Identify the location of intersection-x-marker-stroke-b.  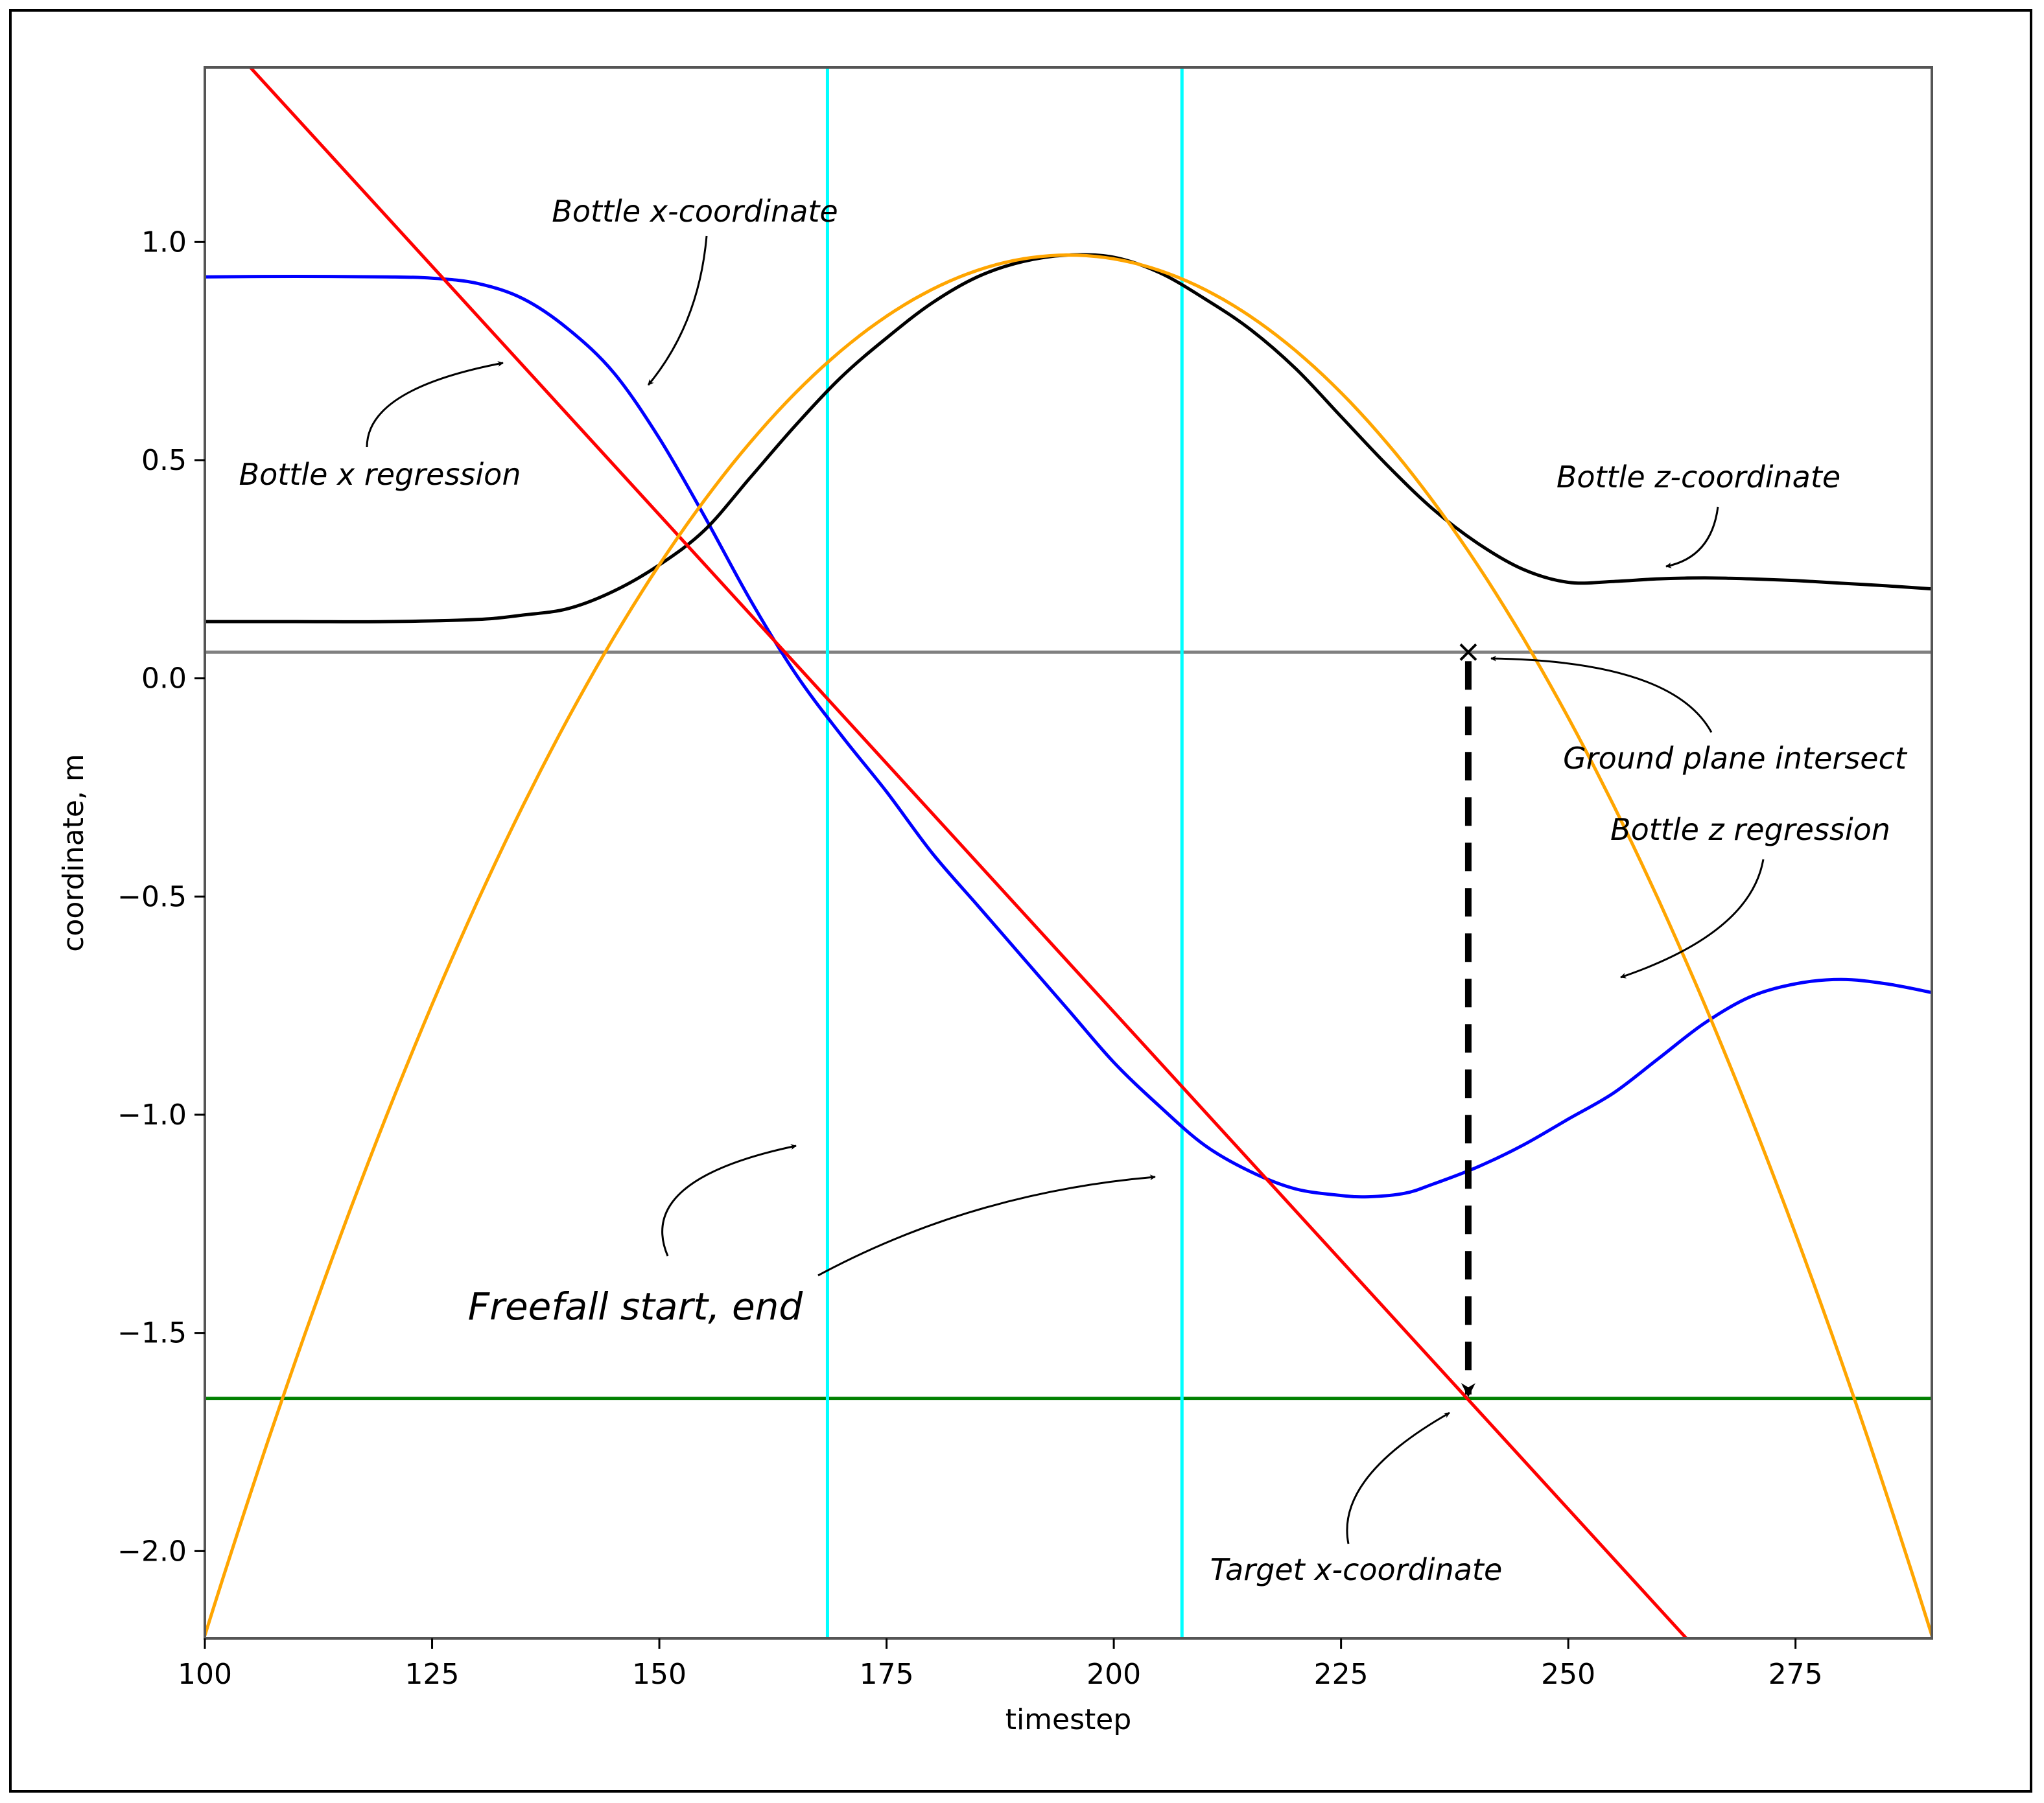
(1468, 652).